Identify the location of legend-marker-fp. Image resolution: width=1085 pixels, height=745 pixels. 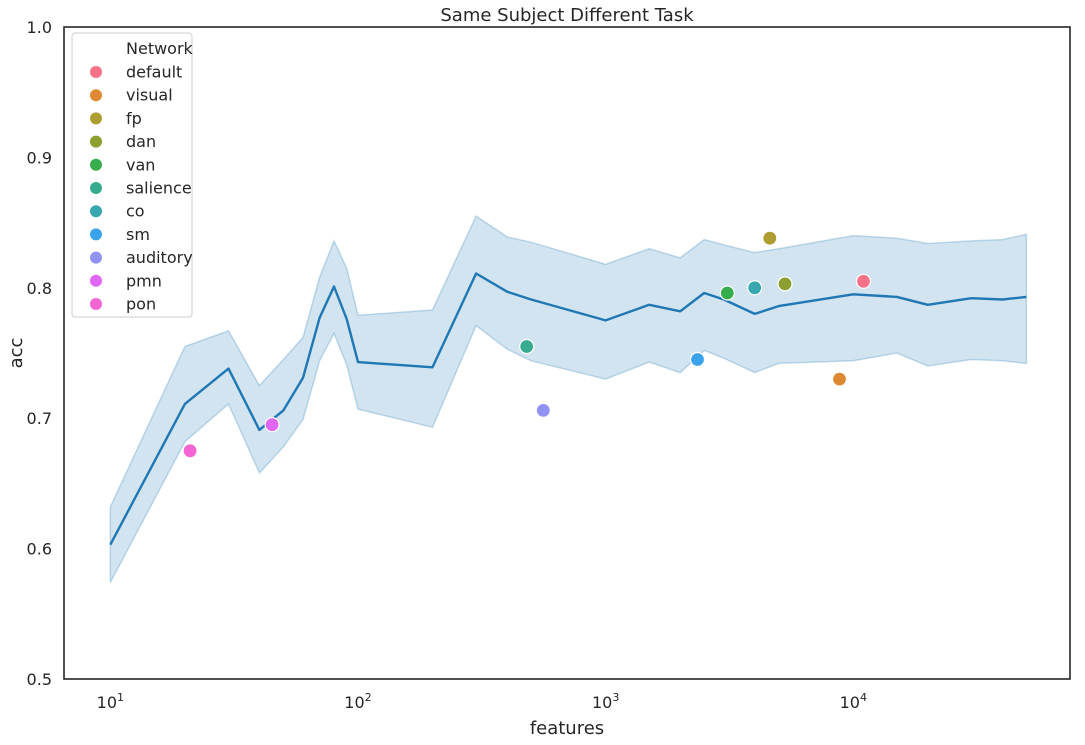
(96, 118).